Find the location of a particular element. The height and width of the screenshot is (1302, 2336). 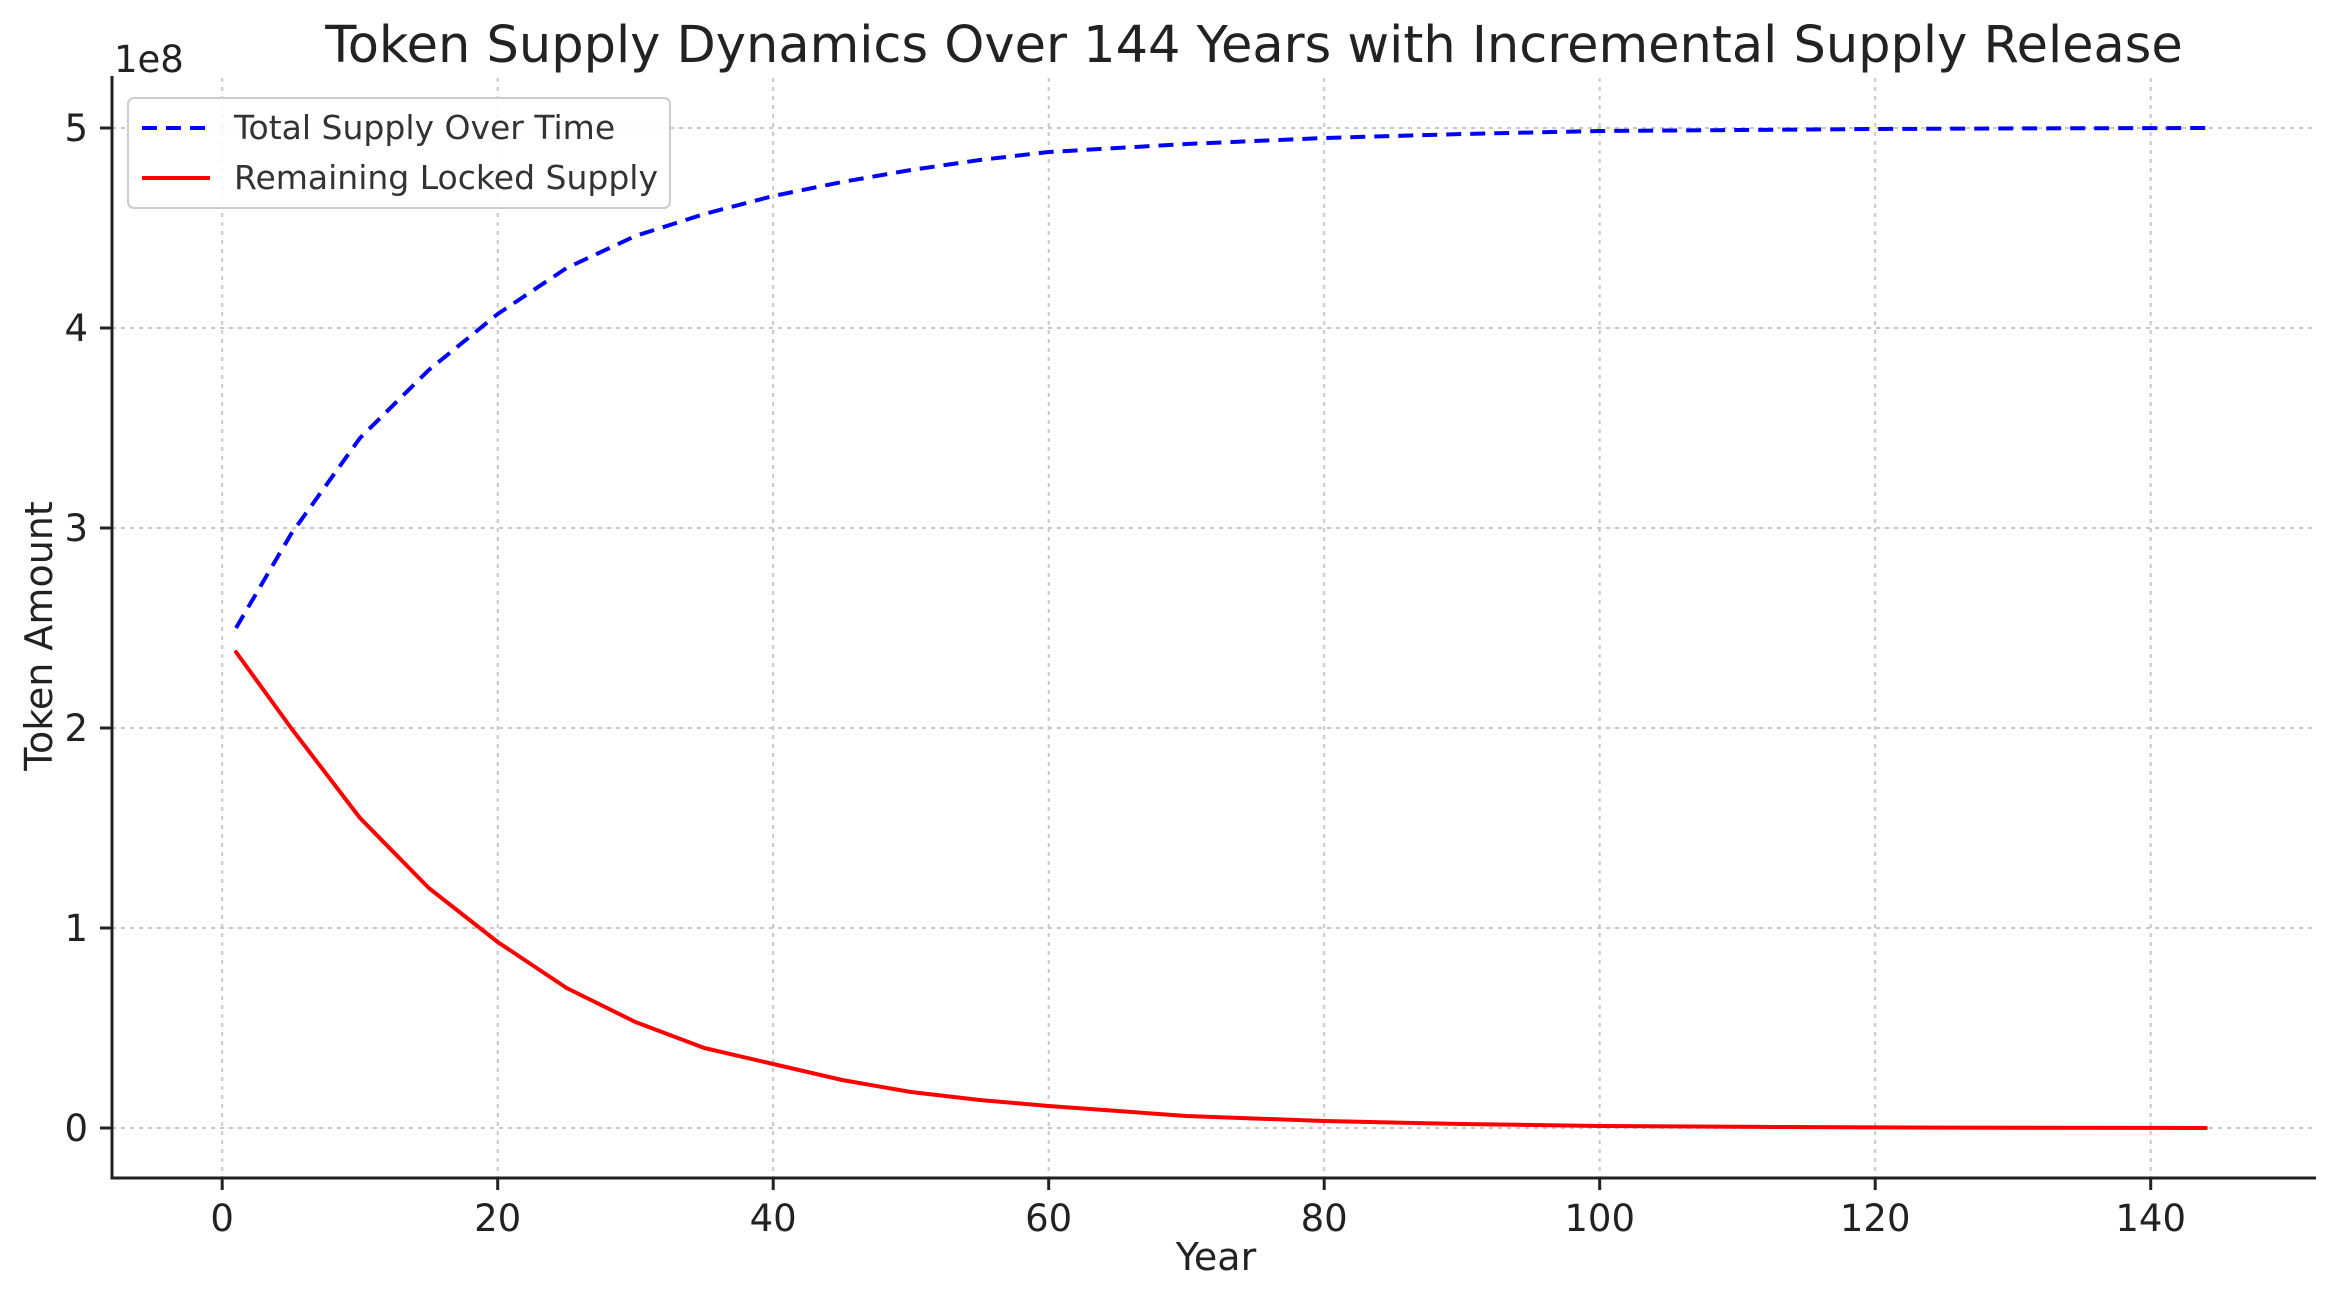

legend-label-remaining-locked-supply: Remaining Locked Supply is located at coordinates (446, 177).